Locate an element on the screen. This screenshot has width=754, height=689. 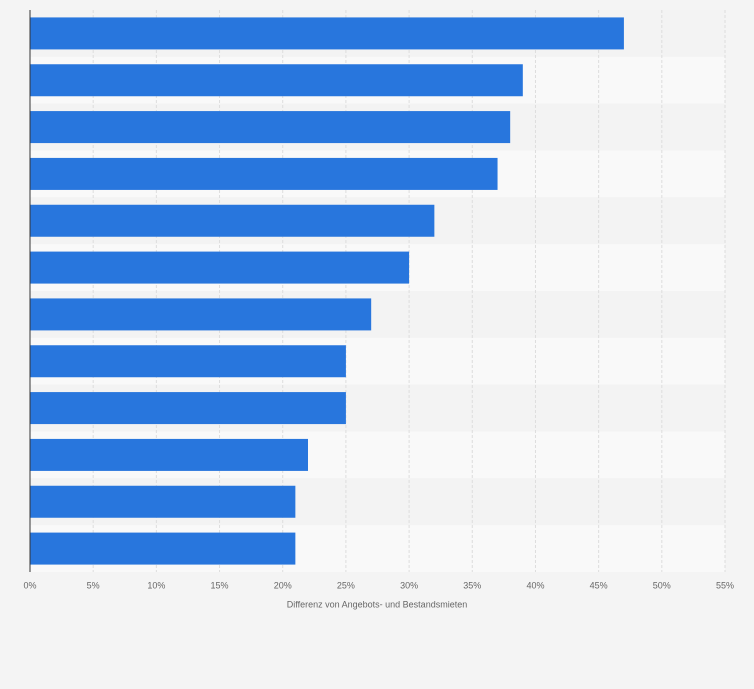
x-tick-label: 40% is located at coordinates (535, 585).